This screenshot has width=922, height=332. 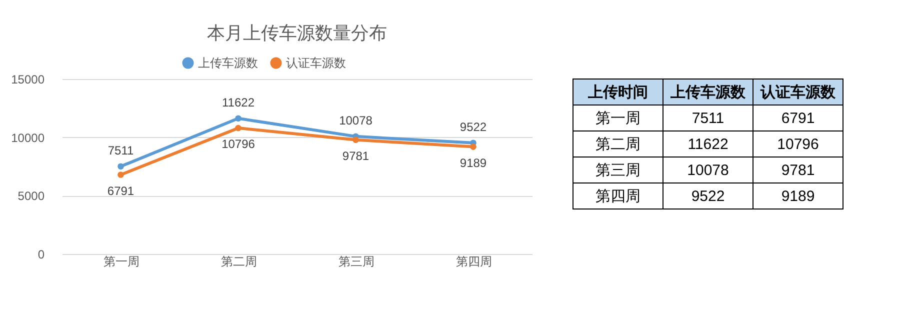 I want to click on y-tick-label: 5000, so click(x=31, y=196).